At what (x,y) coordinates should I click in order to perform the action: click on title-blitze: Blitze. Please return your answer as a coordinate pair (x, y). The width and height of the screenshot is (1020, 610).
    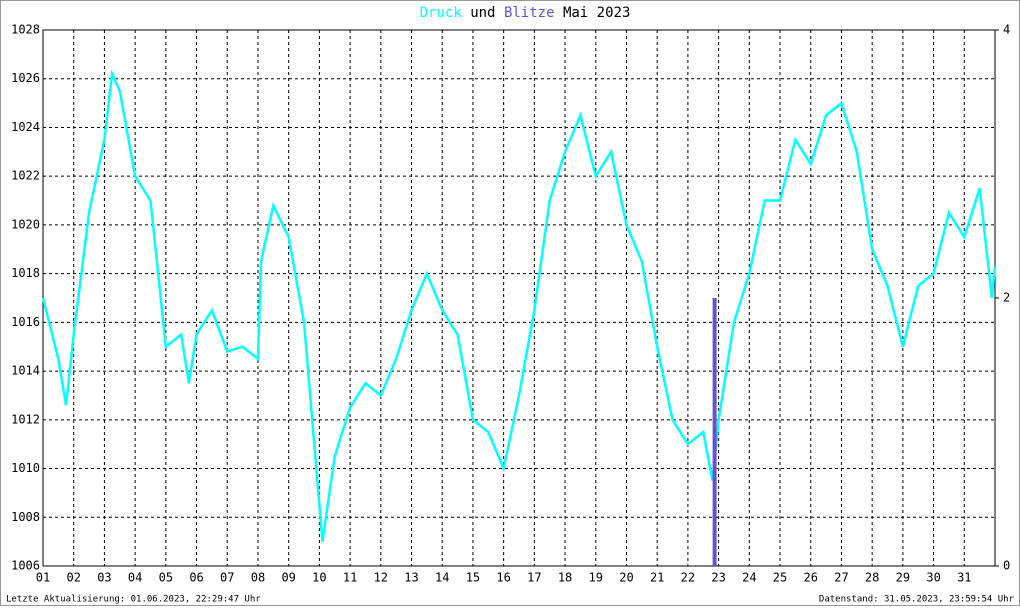
    Looking at the image, I should click on (529, 13).